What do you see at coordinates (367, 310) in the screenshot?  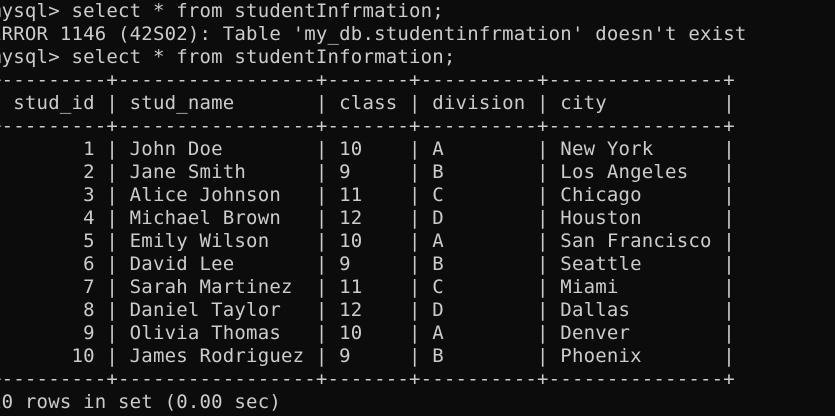 I see `table-row: | 8 | Daniel Taylor | 12 | D | Dallas |` at bounding box center [367, 310].